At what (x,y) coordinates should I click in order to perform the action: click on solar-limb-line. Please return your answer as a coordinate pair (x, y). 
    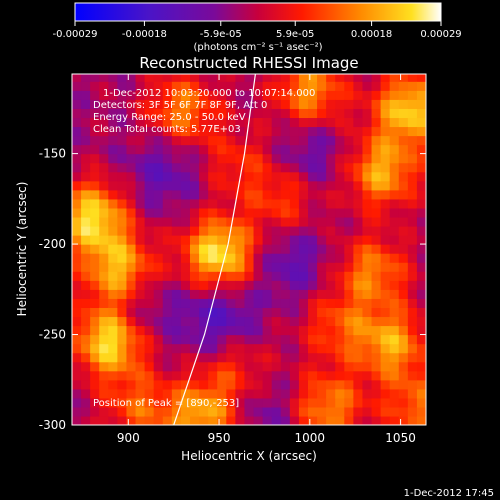
    Looking at the image, I should click on (214, 249).